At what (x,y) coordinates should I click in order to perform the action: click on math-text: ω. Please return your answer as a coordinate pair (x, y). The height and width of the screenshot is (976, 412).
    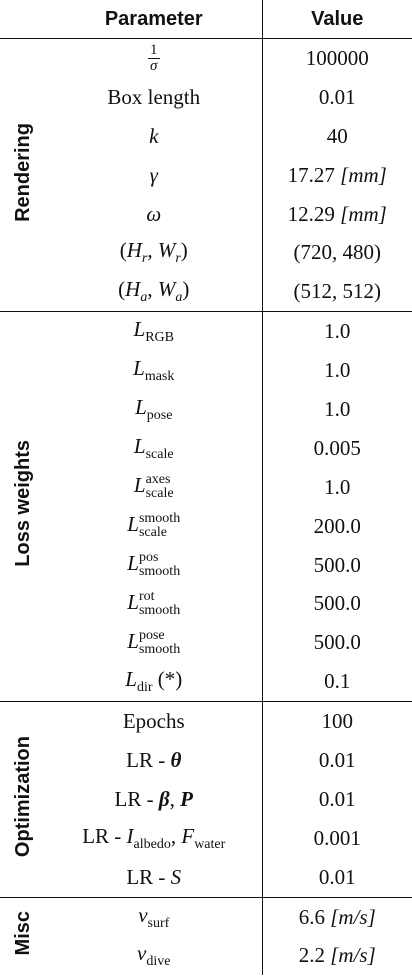
    Looking at the image, I should click on (154, 213).